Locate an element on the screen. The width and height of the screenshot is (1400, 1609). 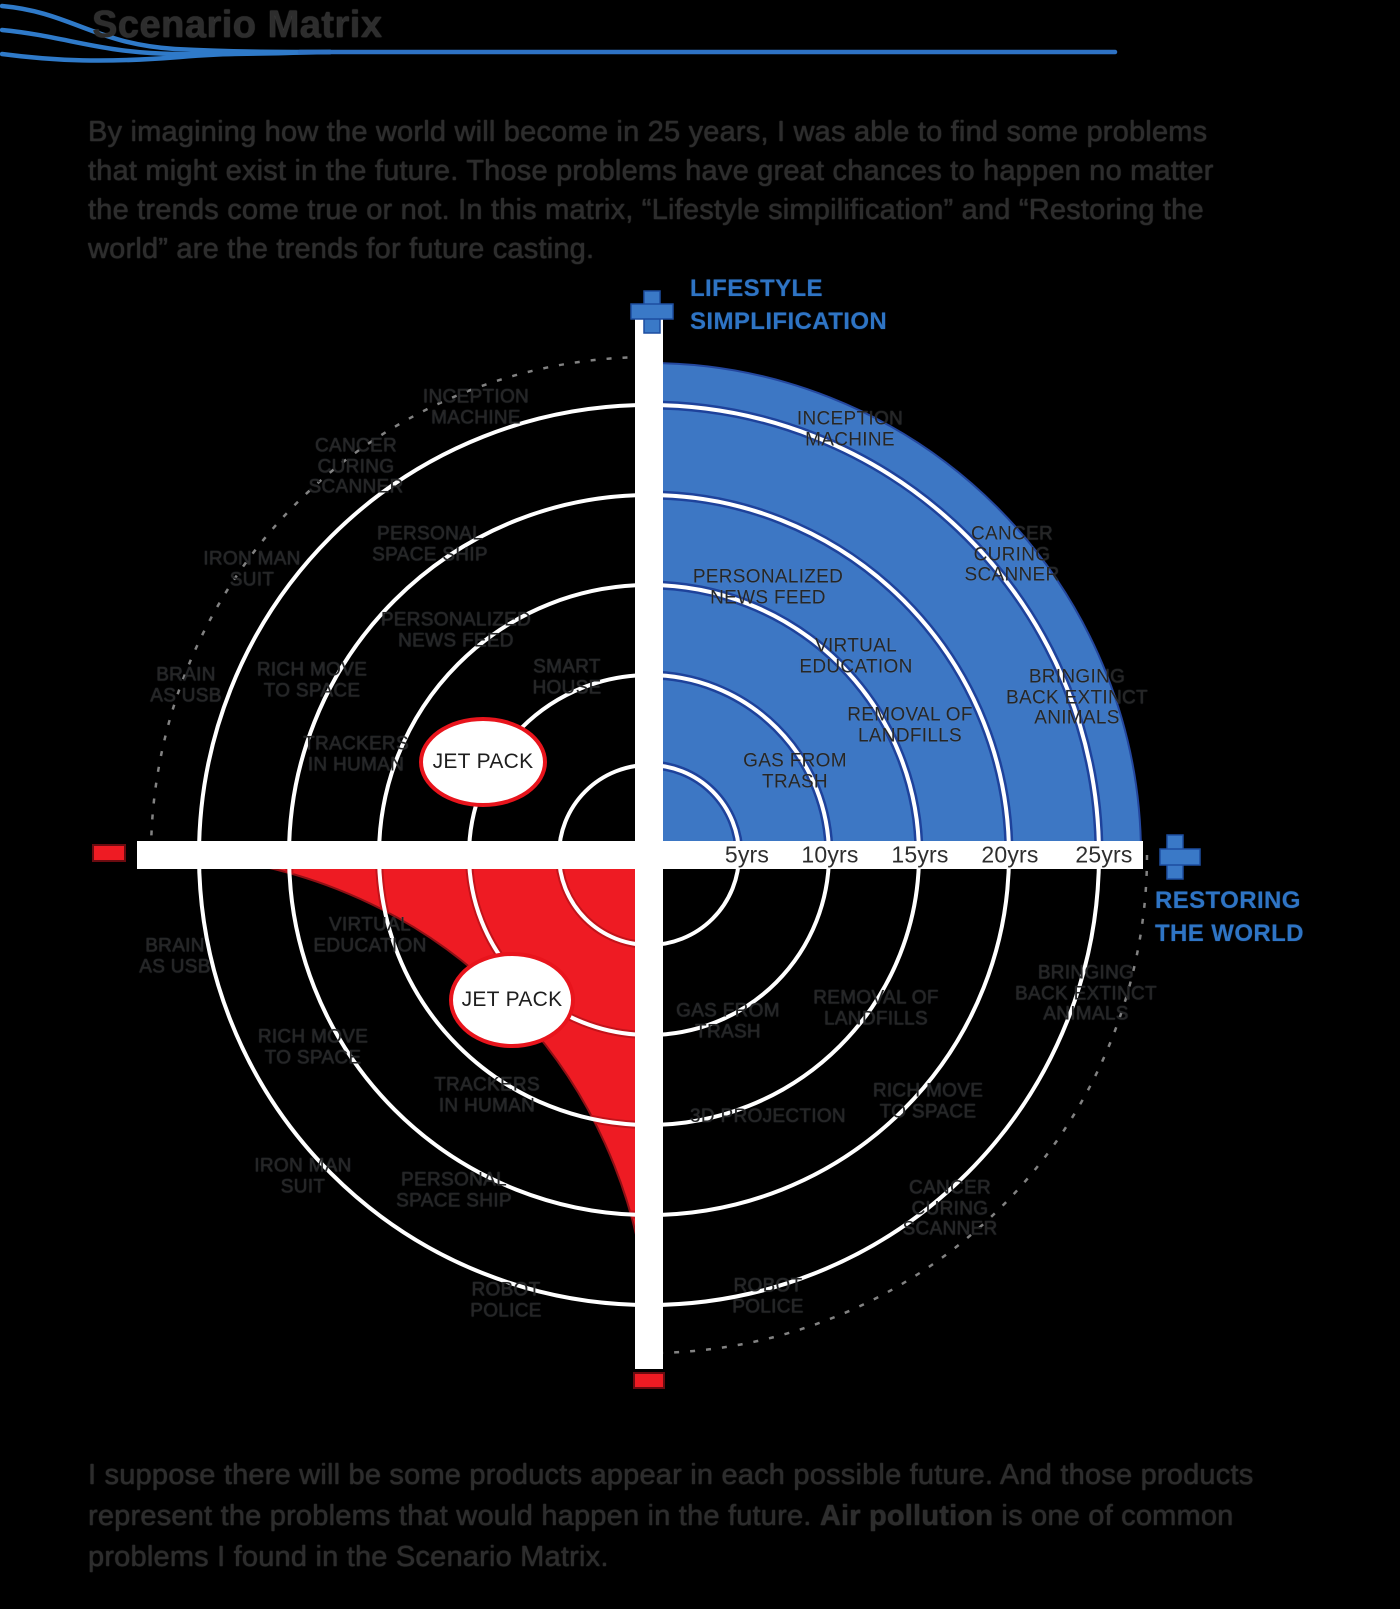
year-label-20yrs: 20yrs is located at coordinates (1010, 854).